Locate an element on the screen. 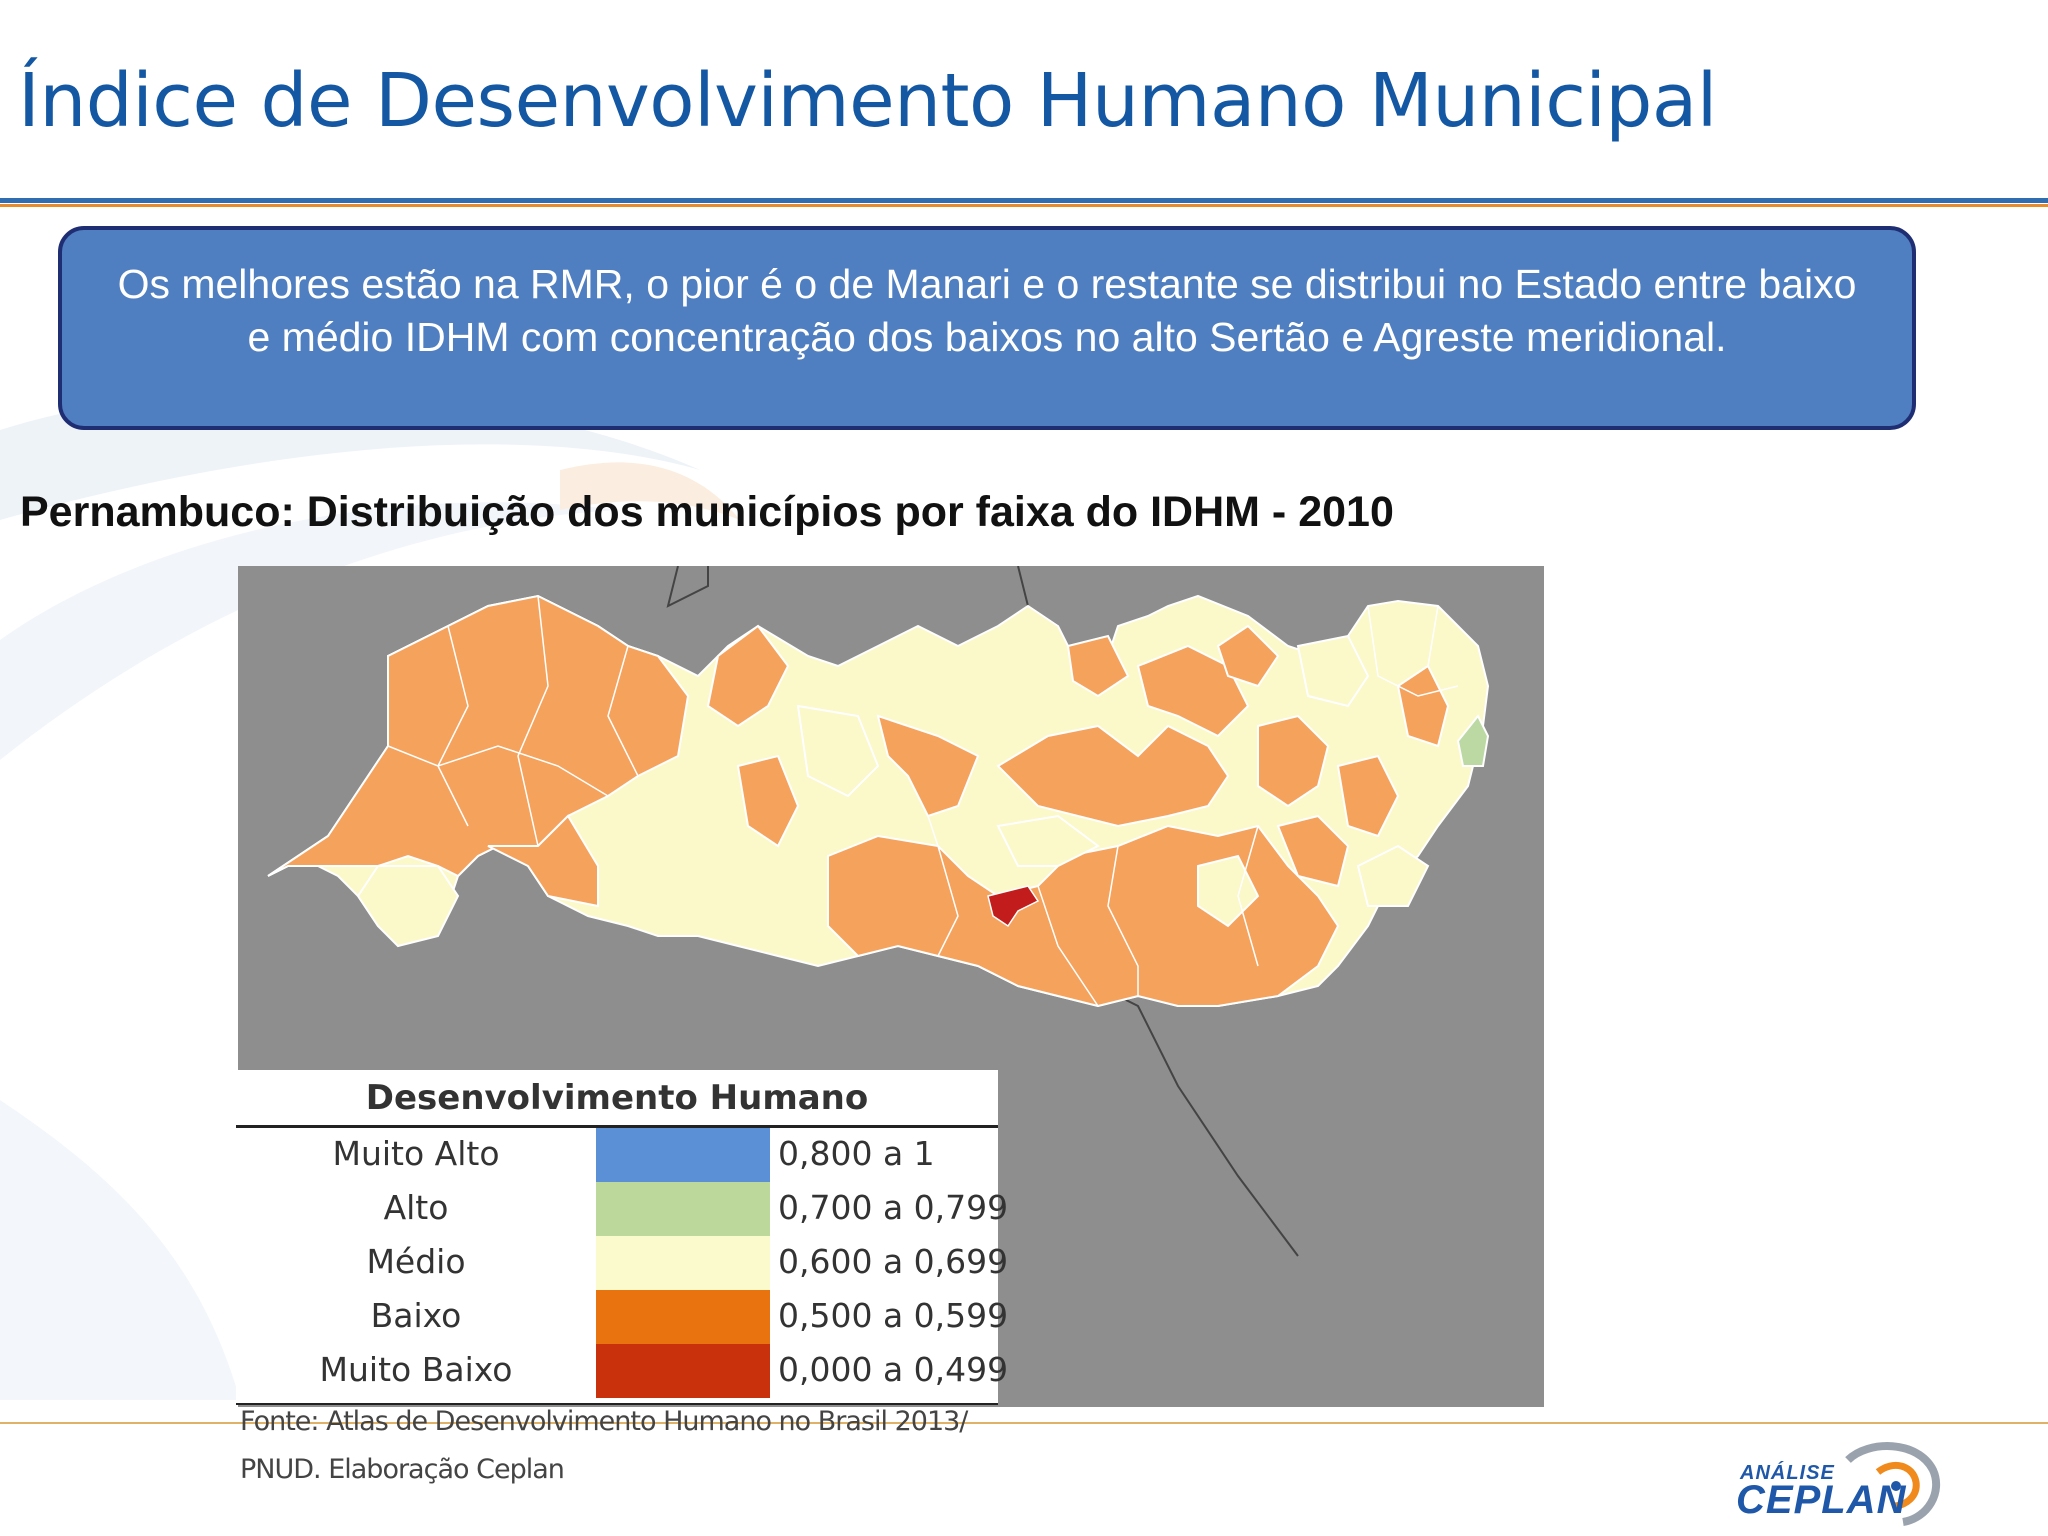 This screenshot has height=1536, width=2048. legend-label: Baixo is located at coordinates (416, 1315).